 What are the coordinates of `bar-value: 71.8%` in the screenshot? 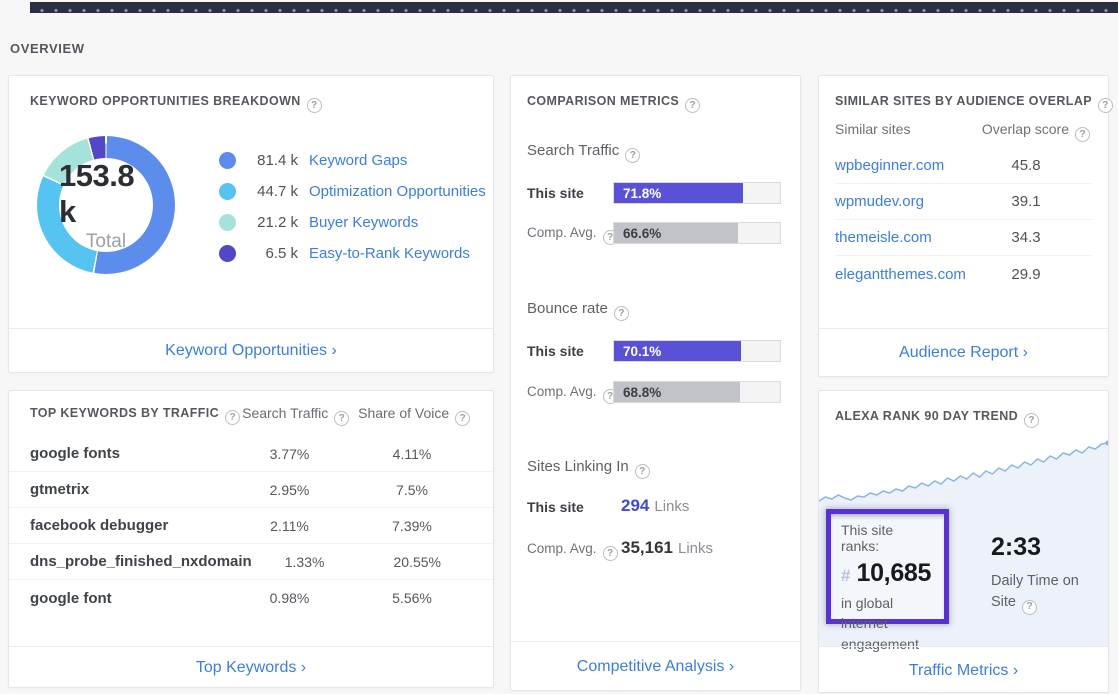 It's located at (642, 193).